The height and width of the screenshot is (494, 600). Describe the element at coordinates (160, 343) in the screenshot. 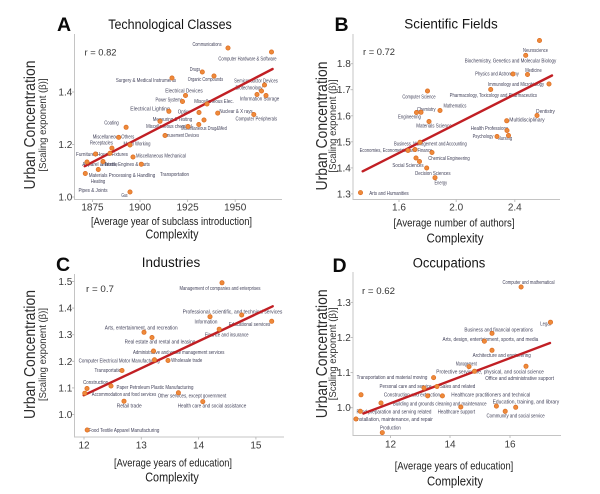

I see `svg-text:Real estate and rental and lea: Real estate and rental and leasing` at that location.